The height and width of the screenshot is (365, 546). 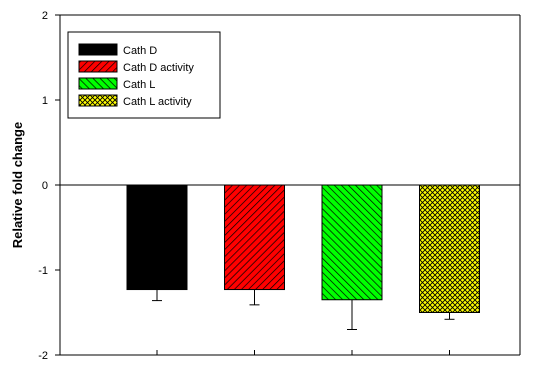 What do you see at coordinates (352, 242) in the screenshot?
I see `bar-cath-l` at bounding box center [352, 242].